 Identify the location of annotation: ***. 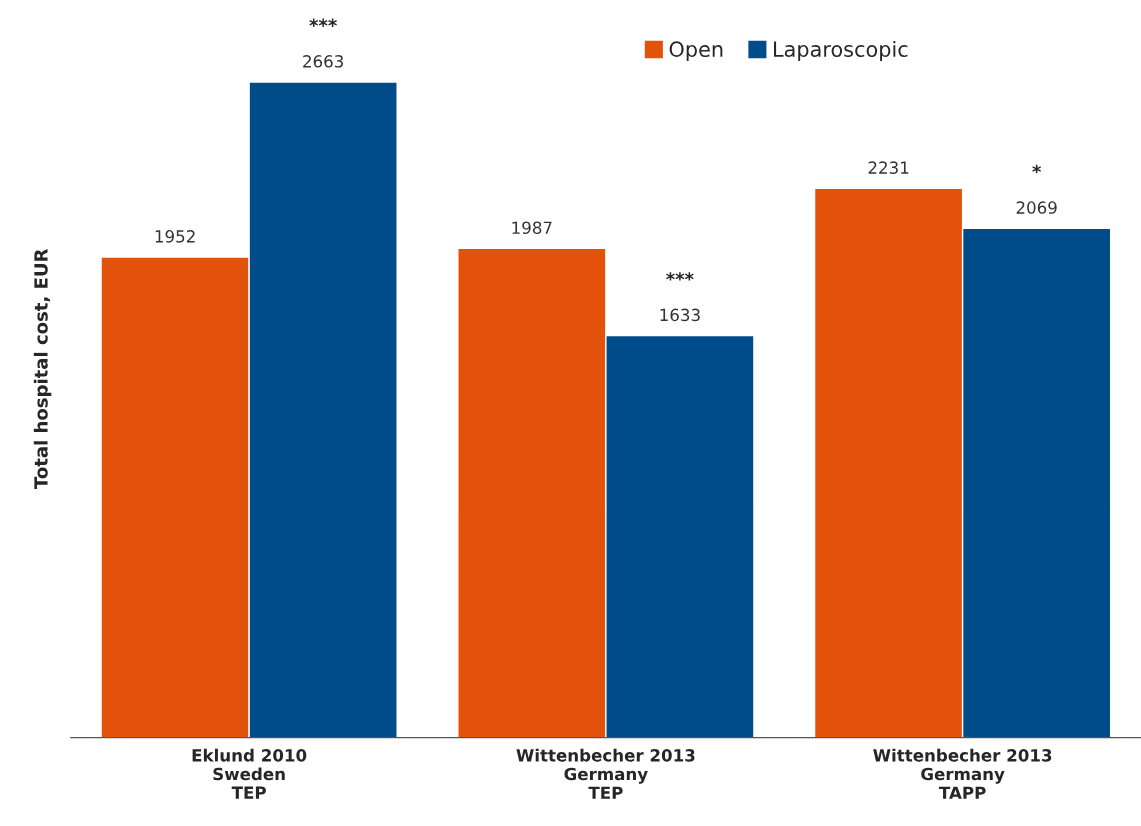
(680, 276).